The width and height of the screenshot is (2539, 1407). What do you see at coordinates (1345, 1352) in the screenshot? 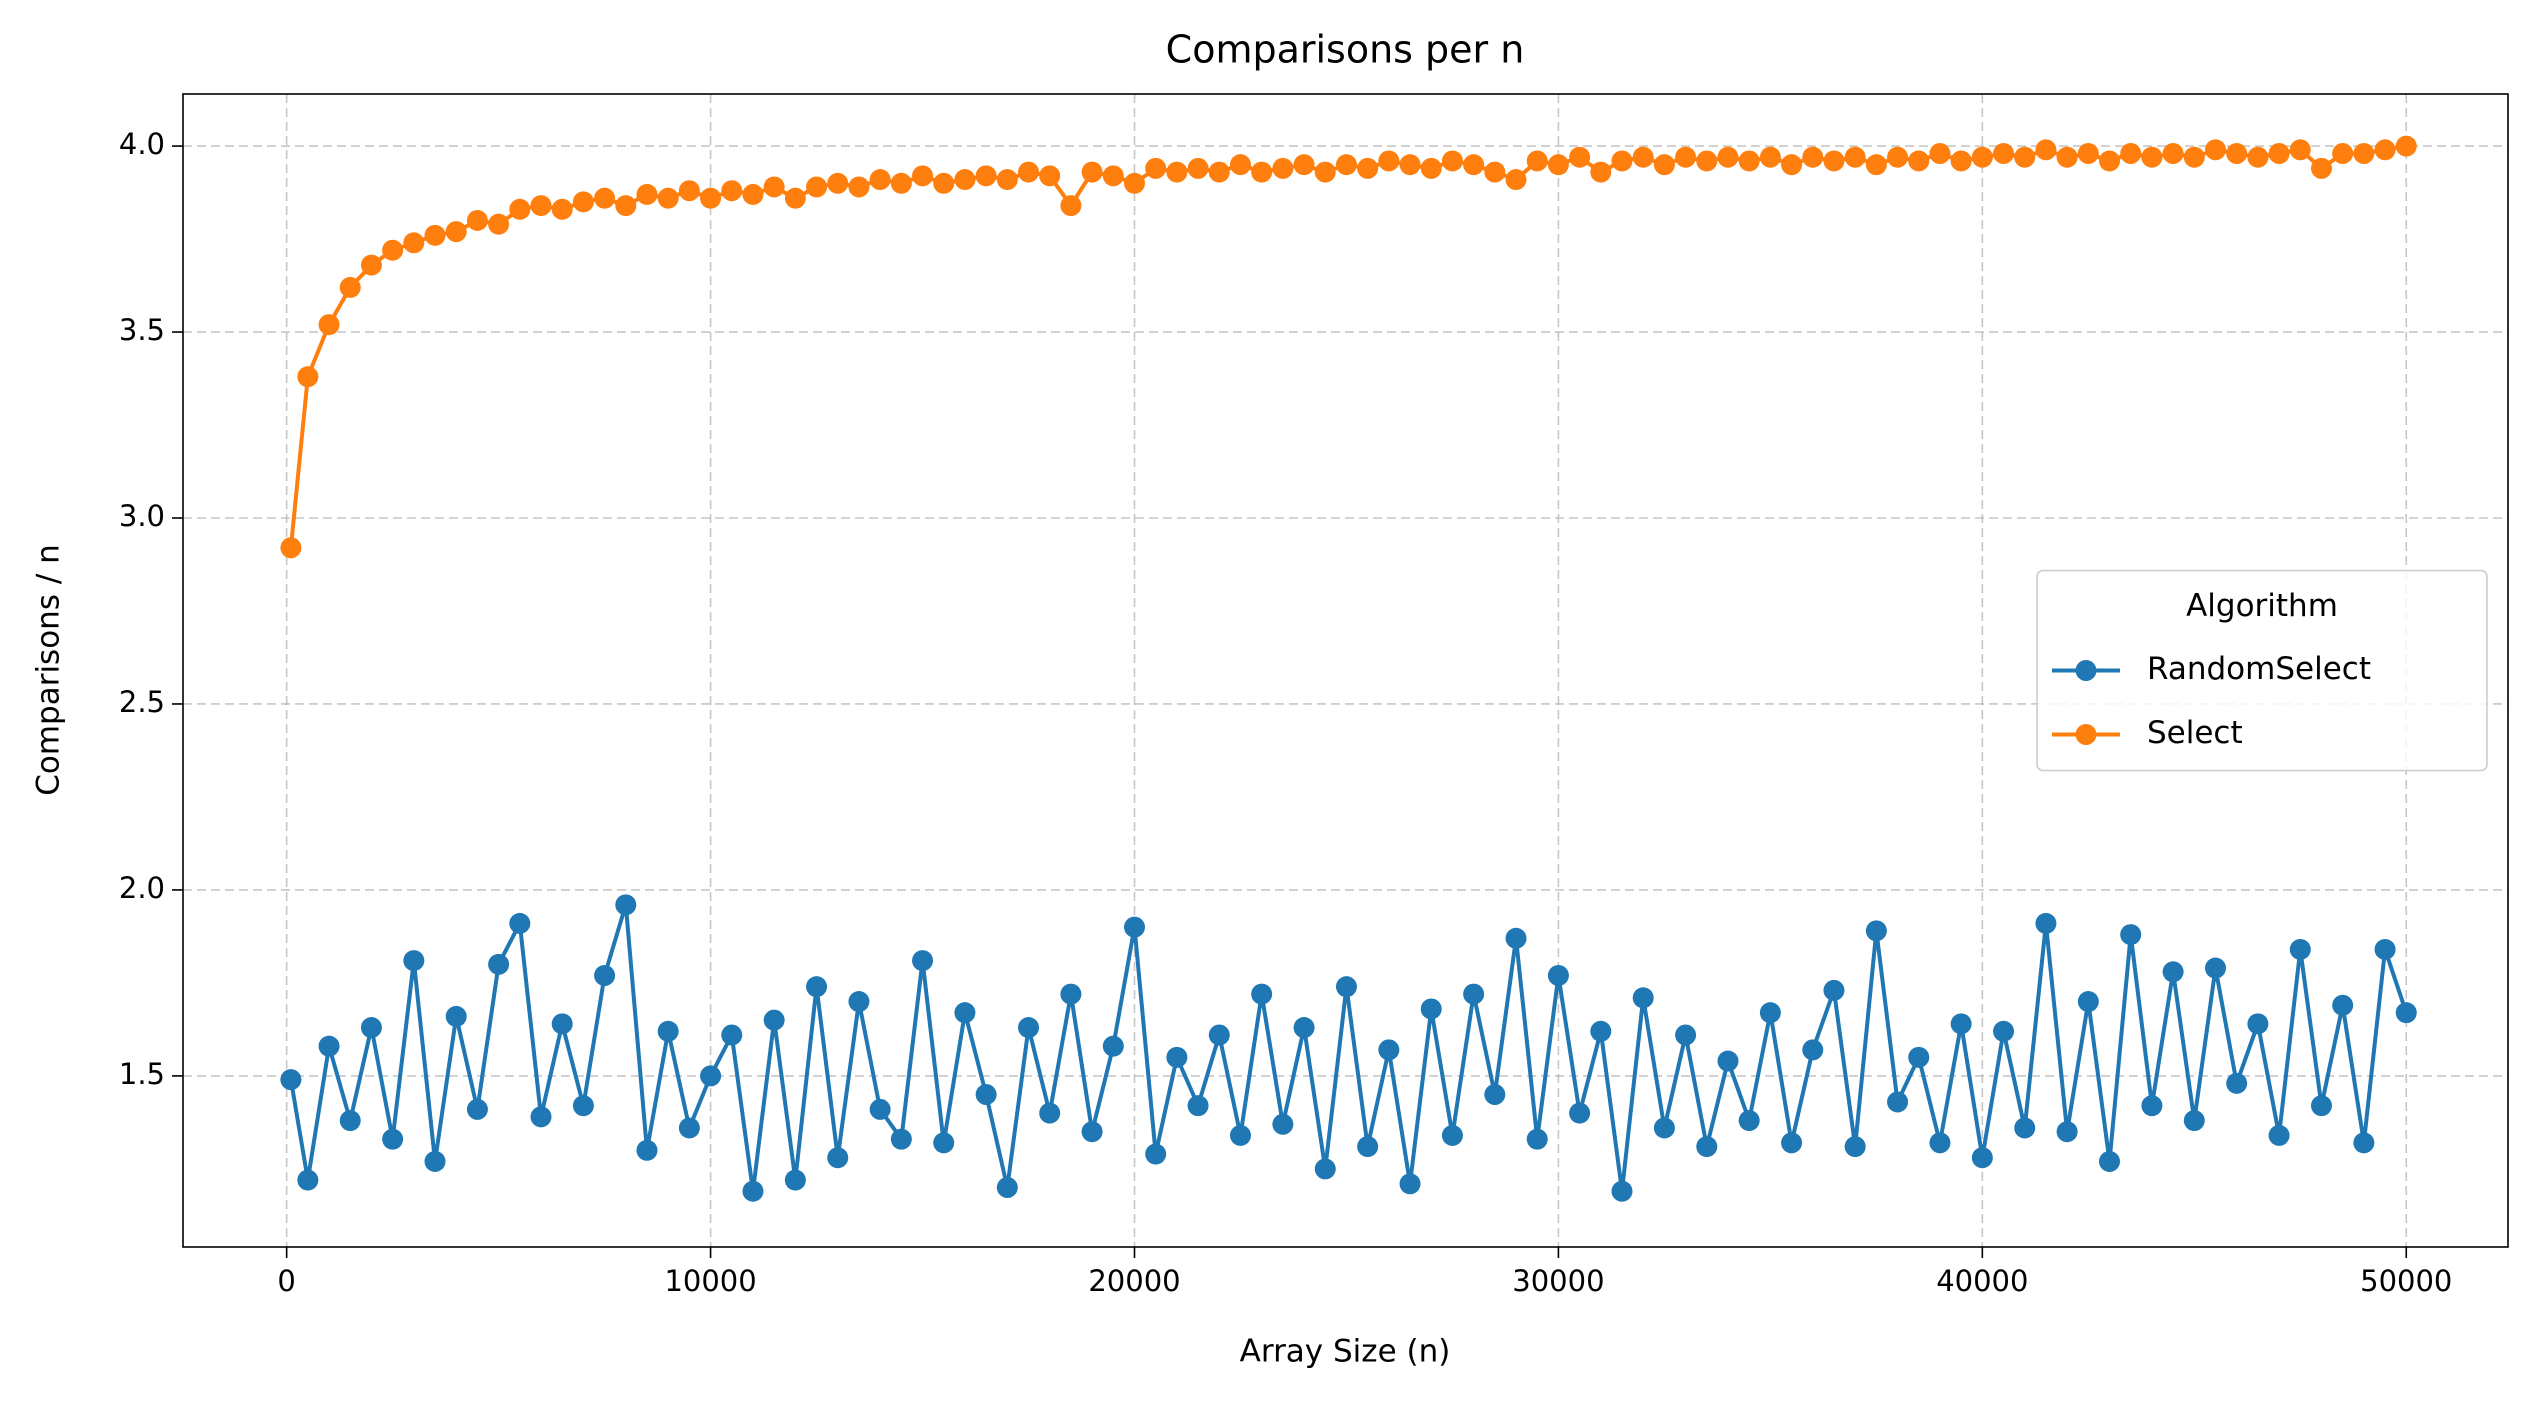
I see `x-axis-label: Array Size (n)` at bounding box center [1345, 1352].